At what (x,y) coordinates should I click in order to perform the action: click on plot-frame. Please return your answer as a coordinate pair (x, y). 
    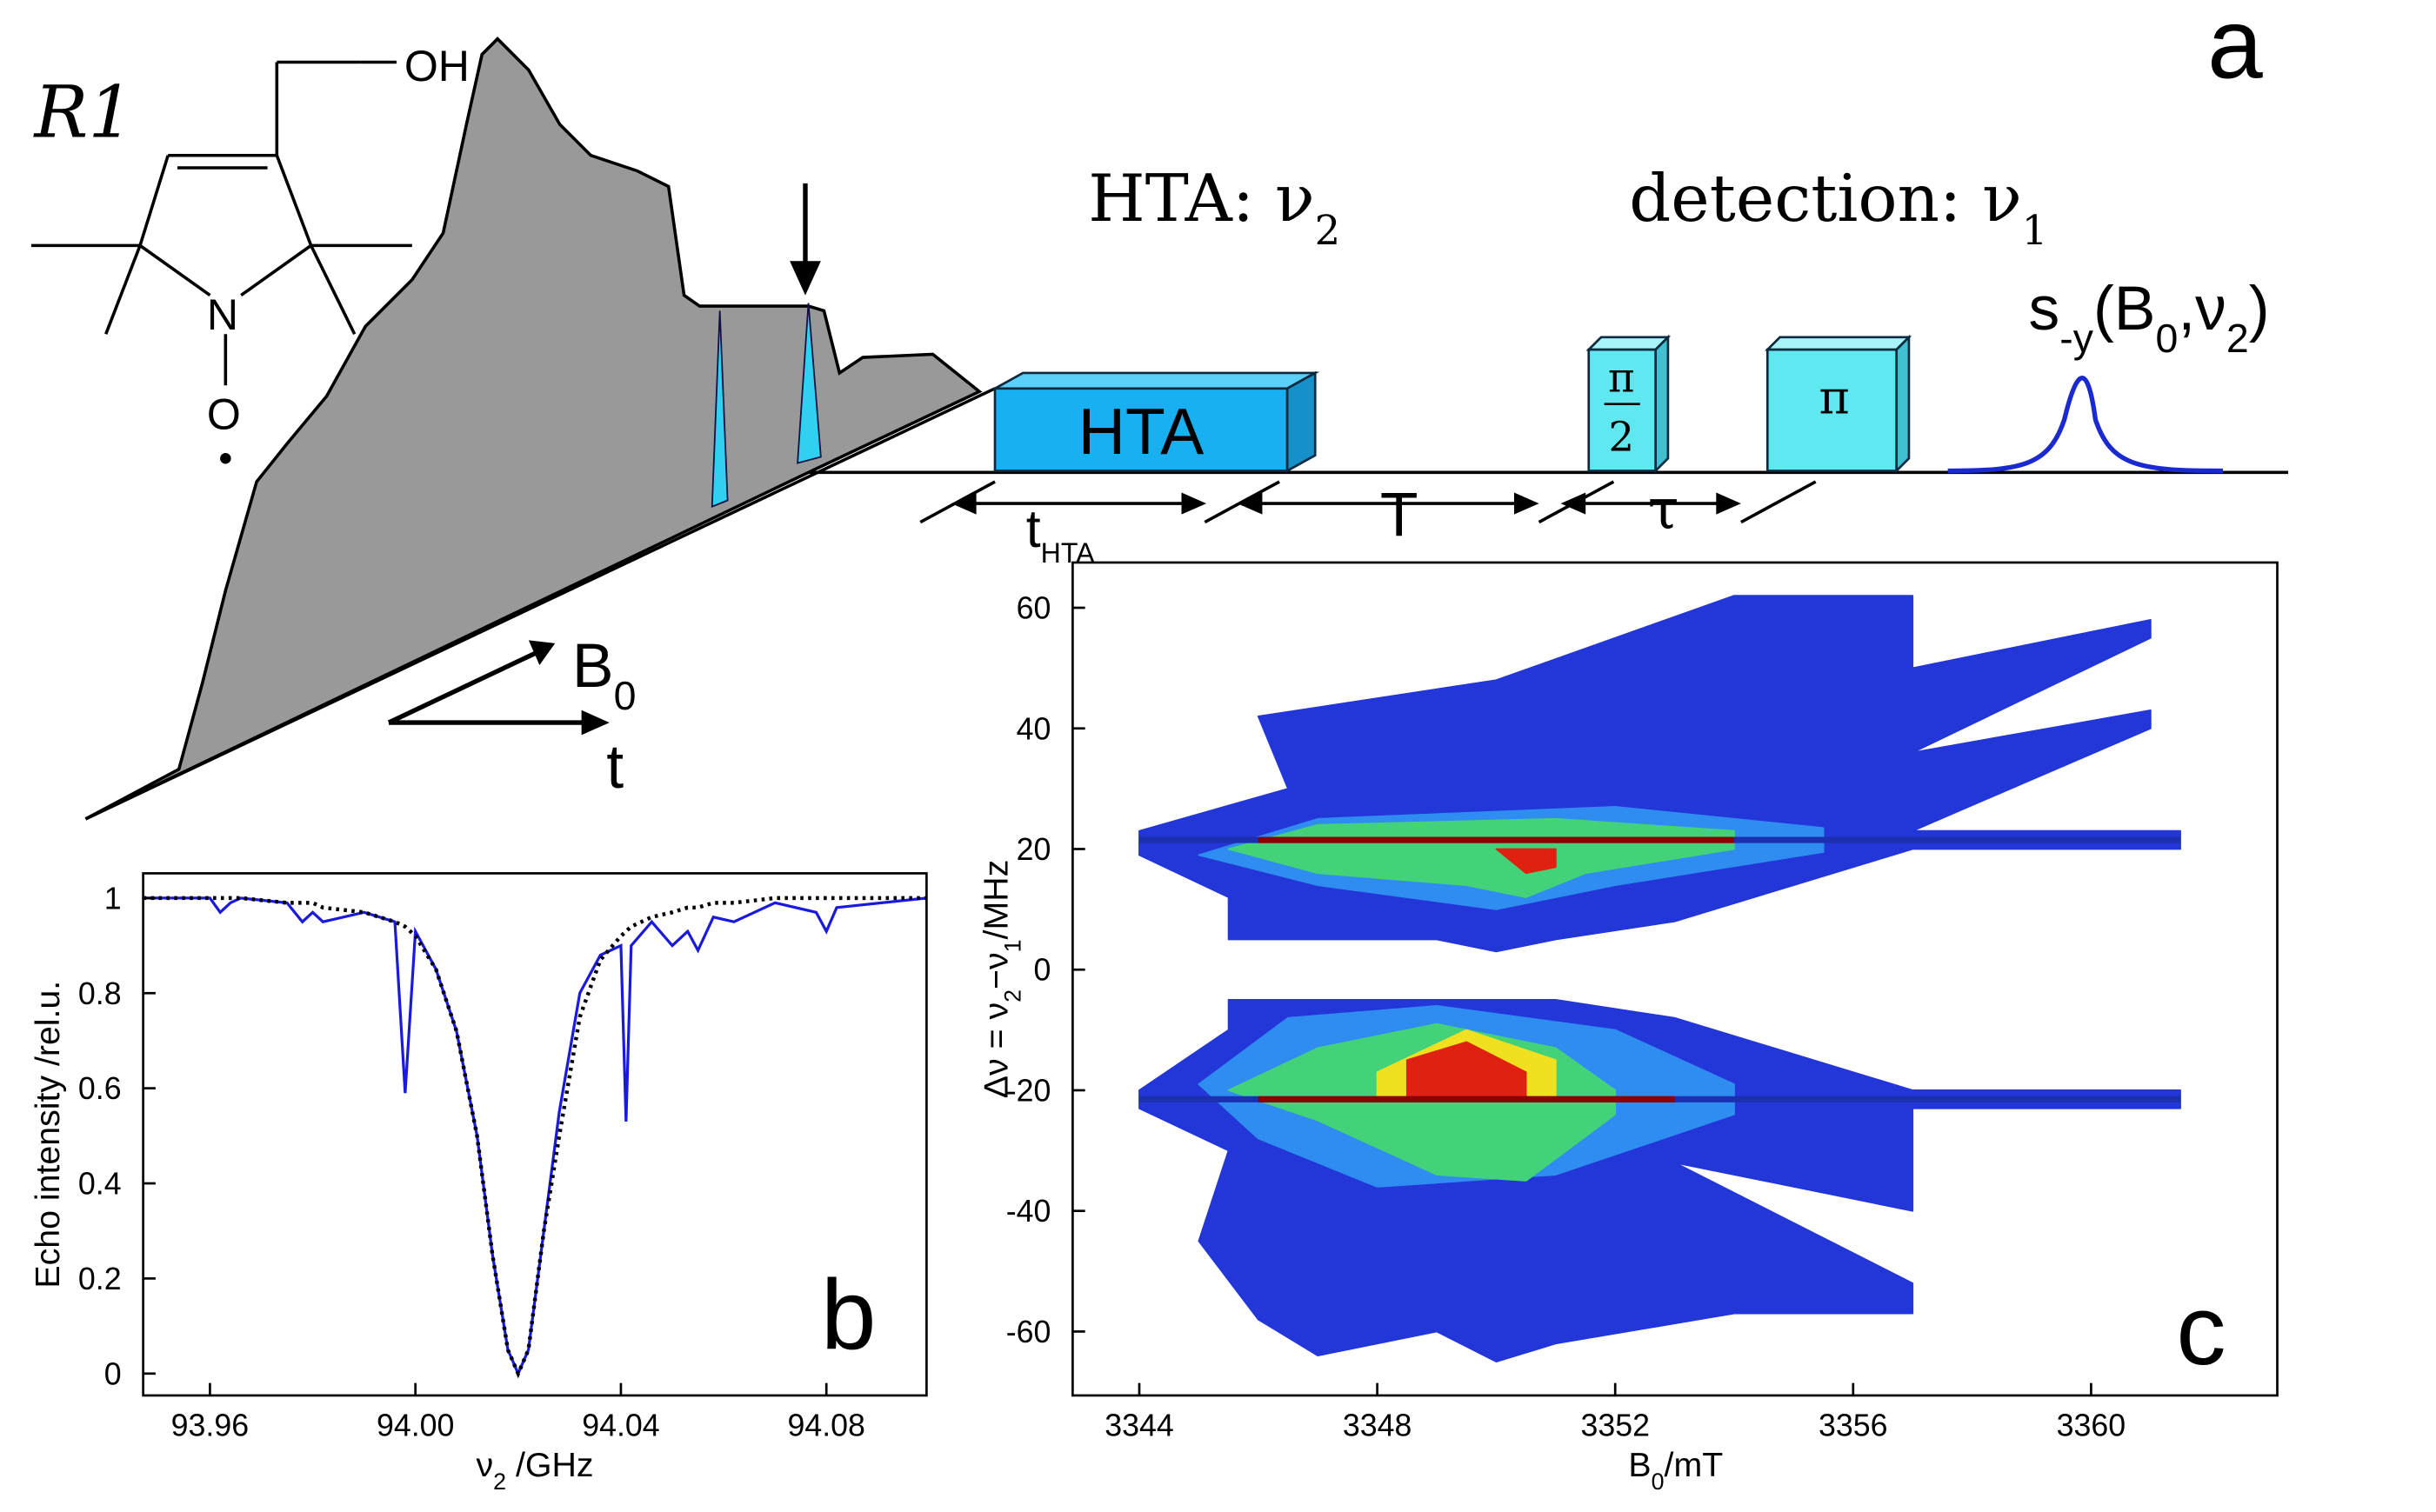
    Looking at the image, I should click on (535, 1134).